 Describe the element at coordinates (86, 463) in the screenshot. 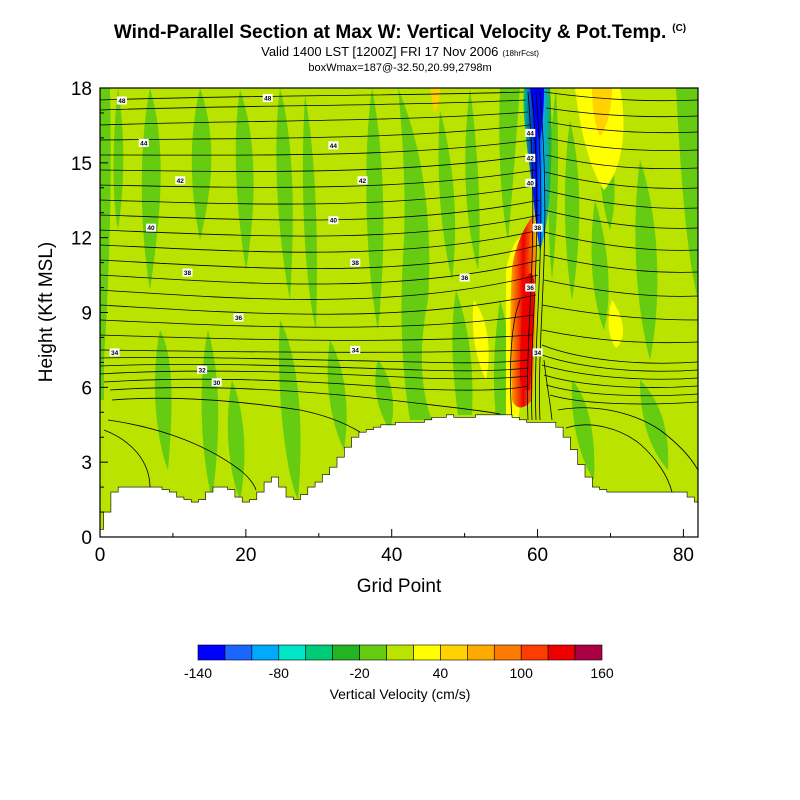

I see `y-tick-label: 3` at that location.